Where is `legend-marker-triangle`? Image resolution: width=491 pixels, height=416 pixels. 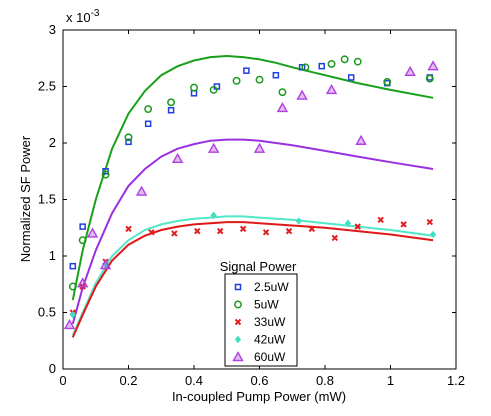 legend-marker-triangle is located at coordinates (238, 356).